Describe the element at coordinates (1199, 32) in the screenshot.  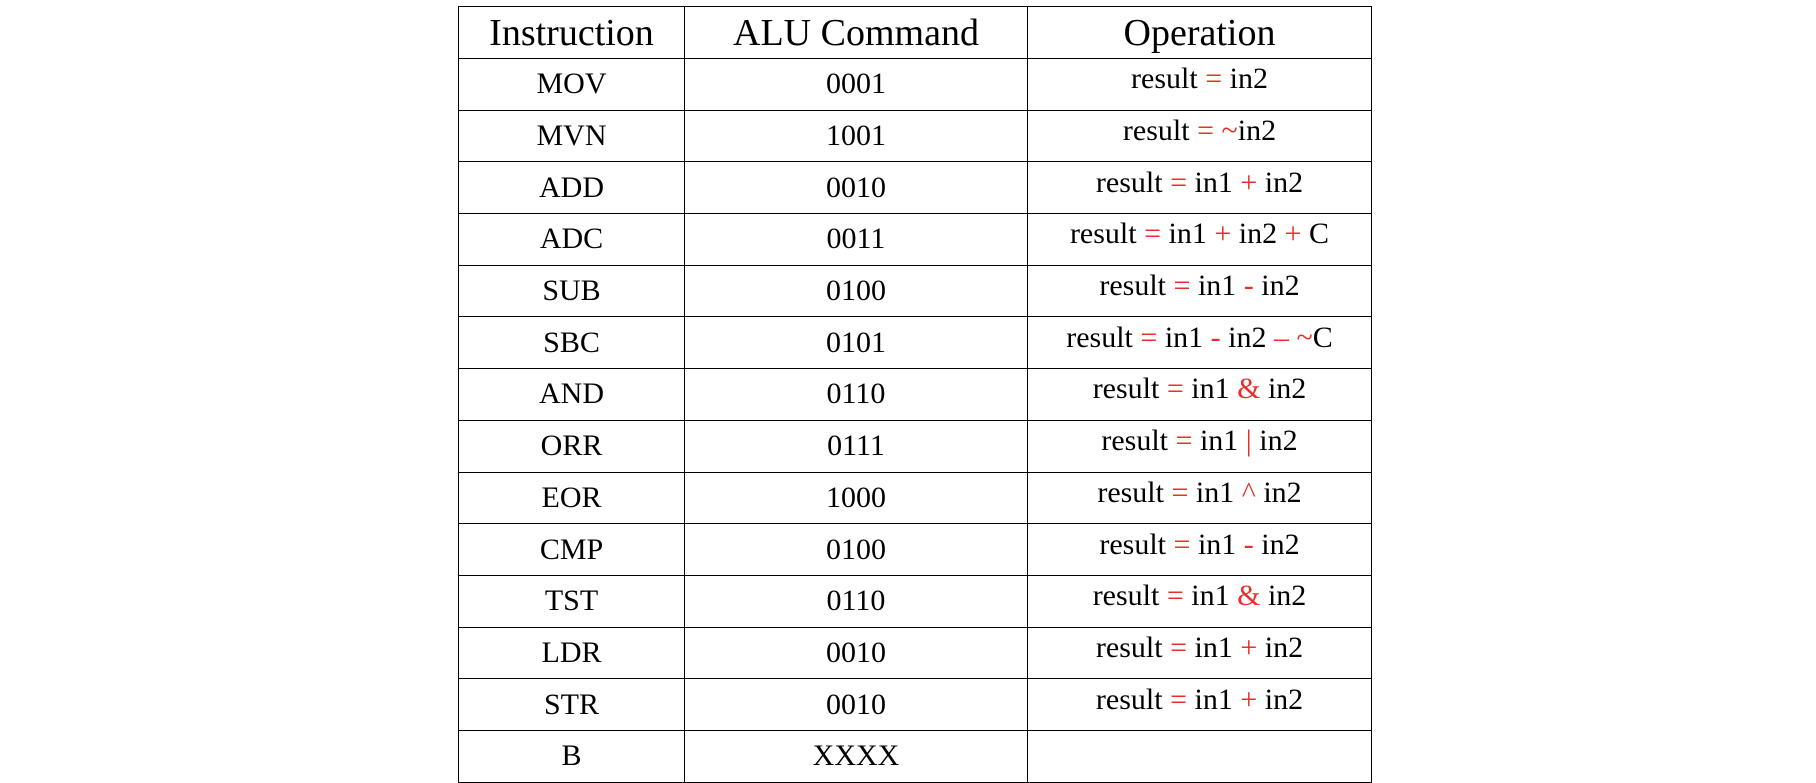
I see `header-operation: Operation` at that location.